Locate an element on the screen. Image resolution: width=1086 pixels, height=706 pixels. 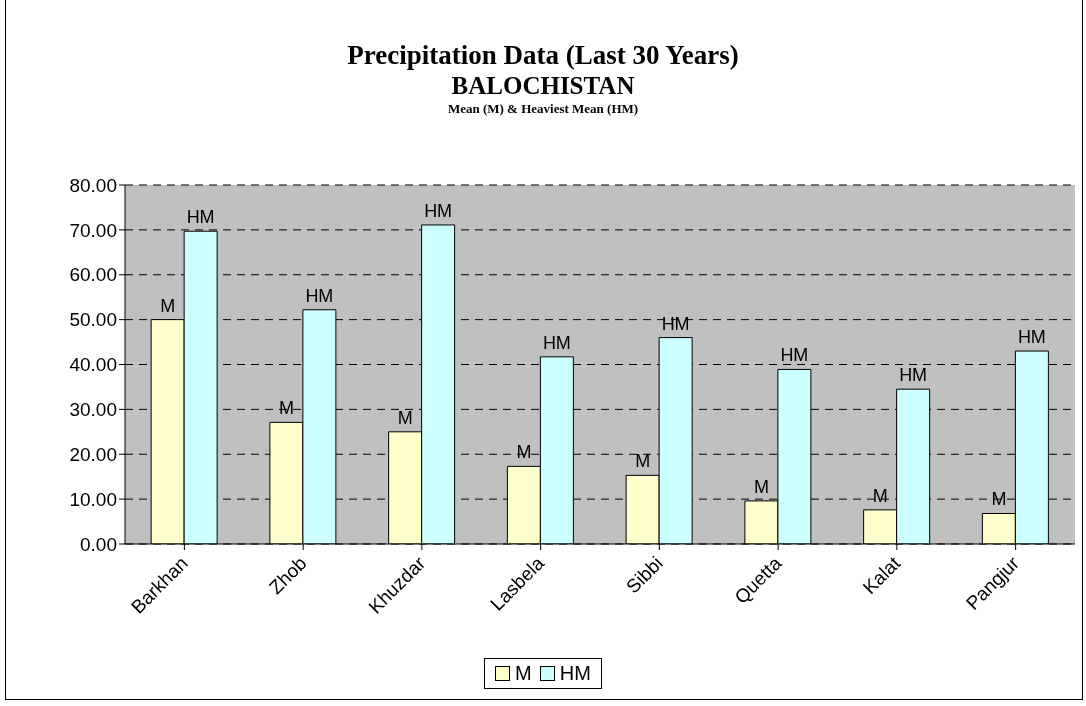
y-tick-label: 50.00 is located at coordinates (93, 320).